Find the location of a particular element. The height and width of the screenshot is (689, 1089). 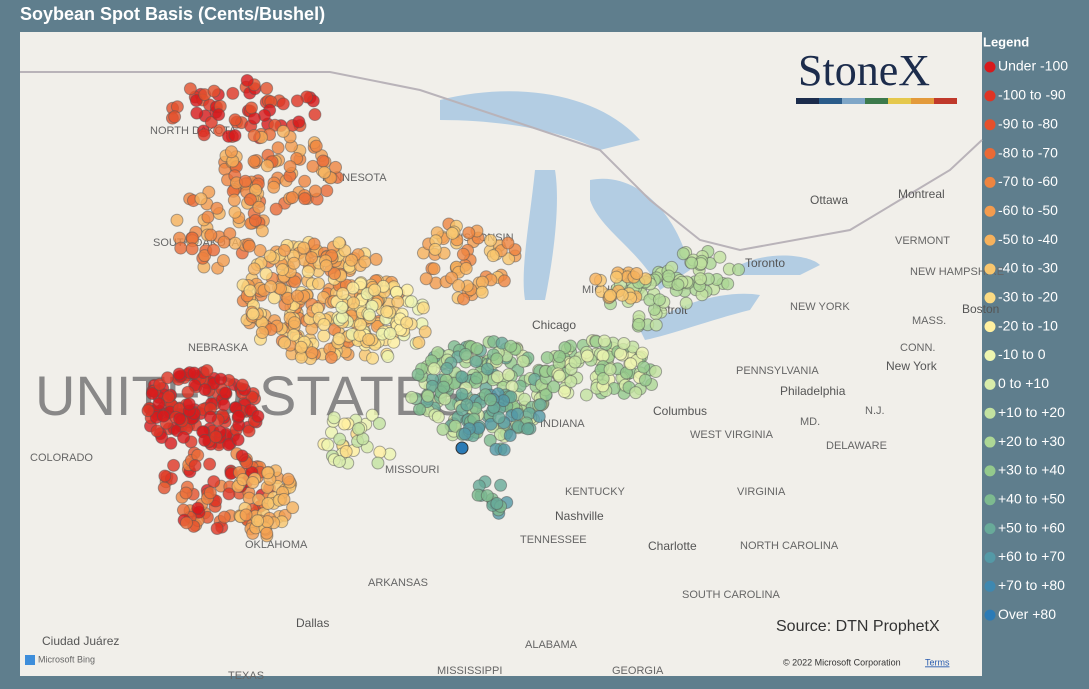

city-label: Chicago is located at coordinates (554, 325).